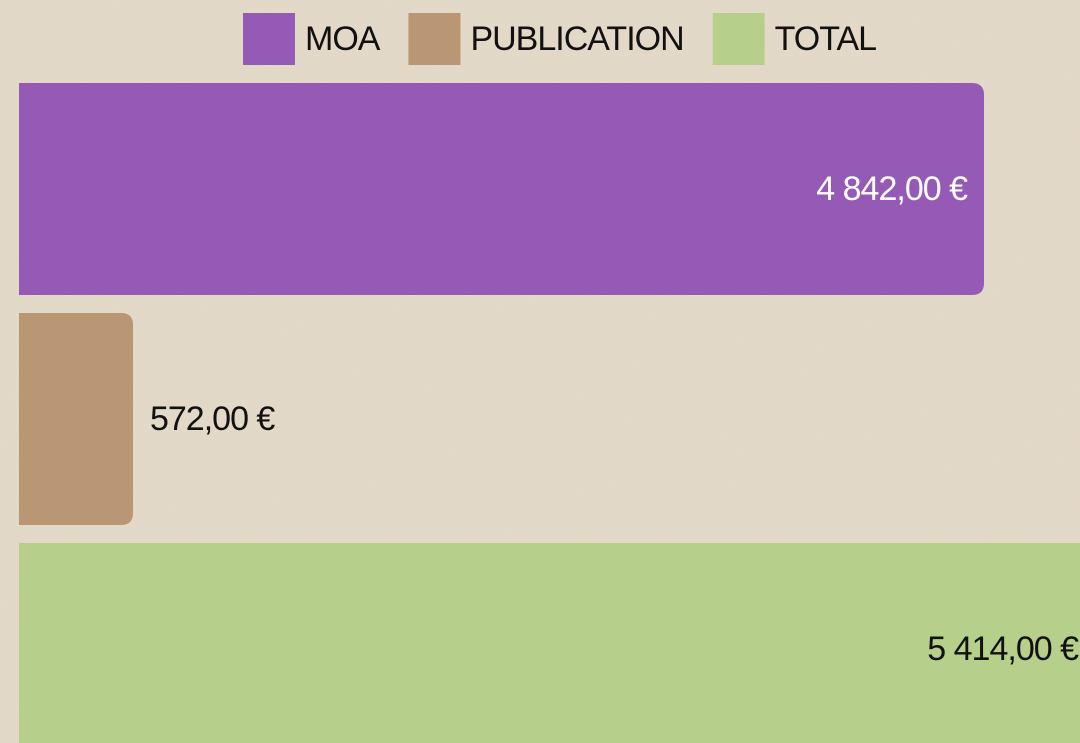 The width and height of the screenshot is (1080, 743). I want to click on legend-label: TOTAL, so click(826, 39).